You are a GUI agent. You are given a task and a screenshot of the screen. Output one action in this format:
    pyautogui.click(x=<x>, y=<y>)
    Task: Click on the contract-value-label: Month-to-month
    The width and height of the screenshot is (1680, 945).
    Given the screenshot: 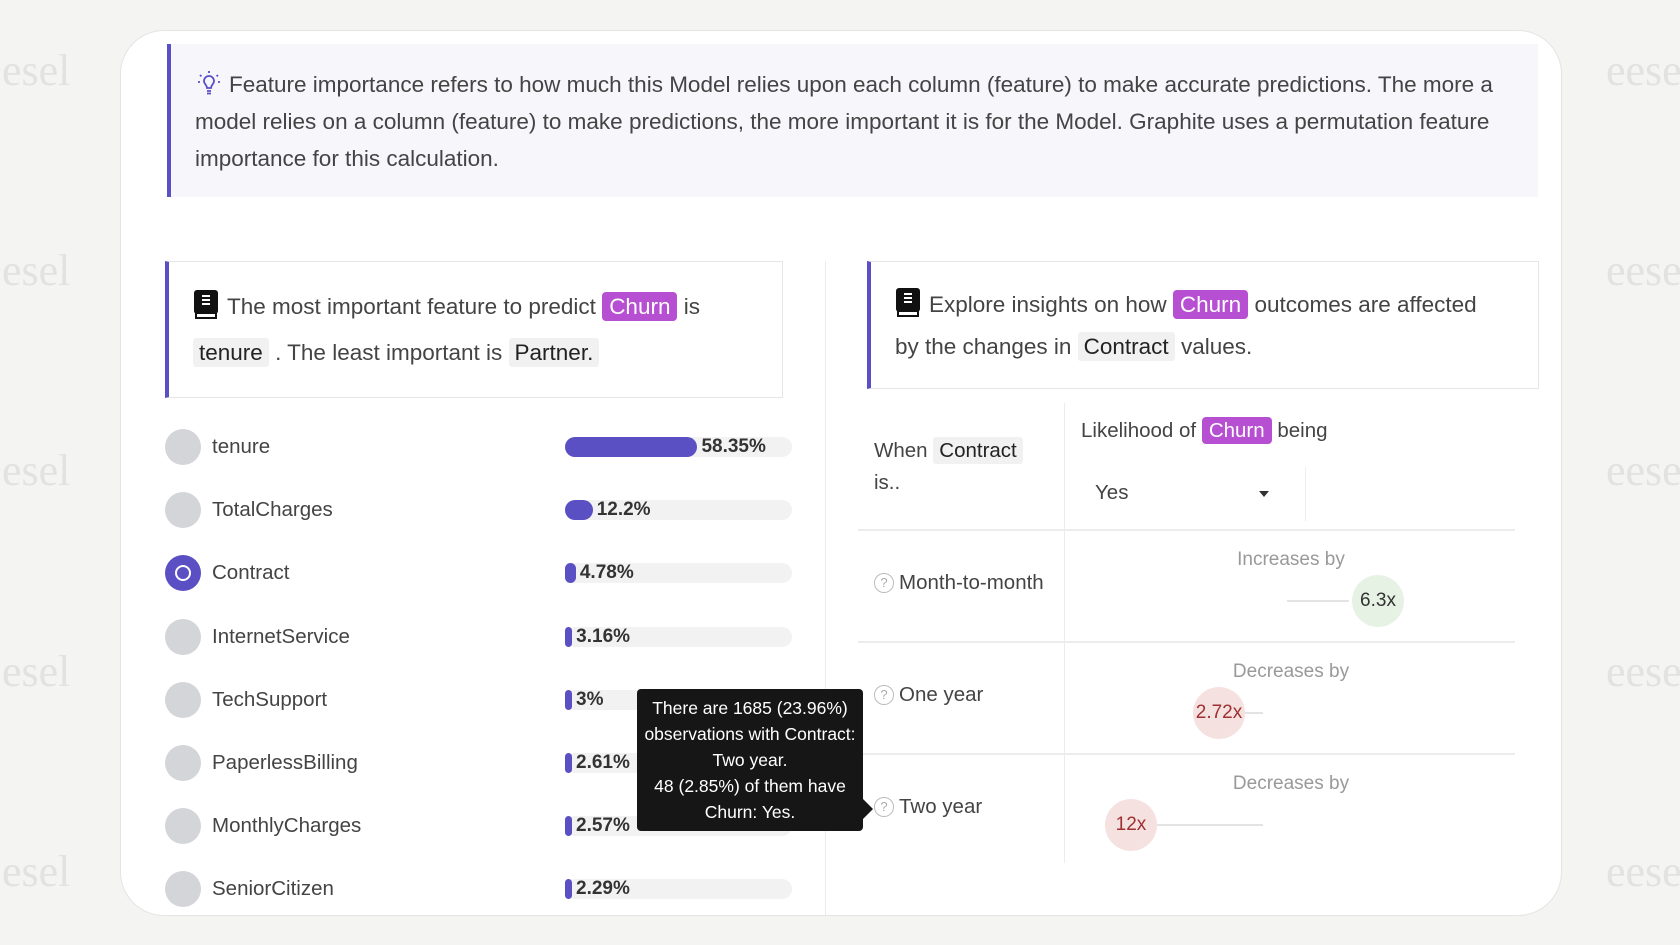 What is the action you would take?
    pyautogui.click(x=971, y=582)
    